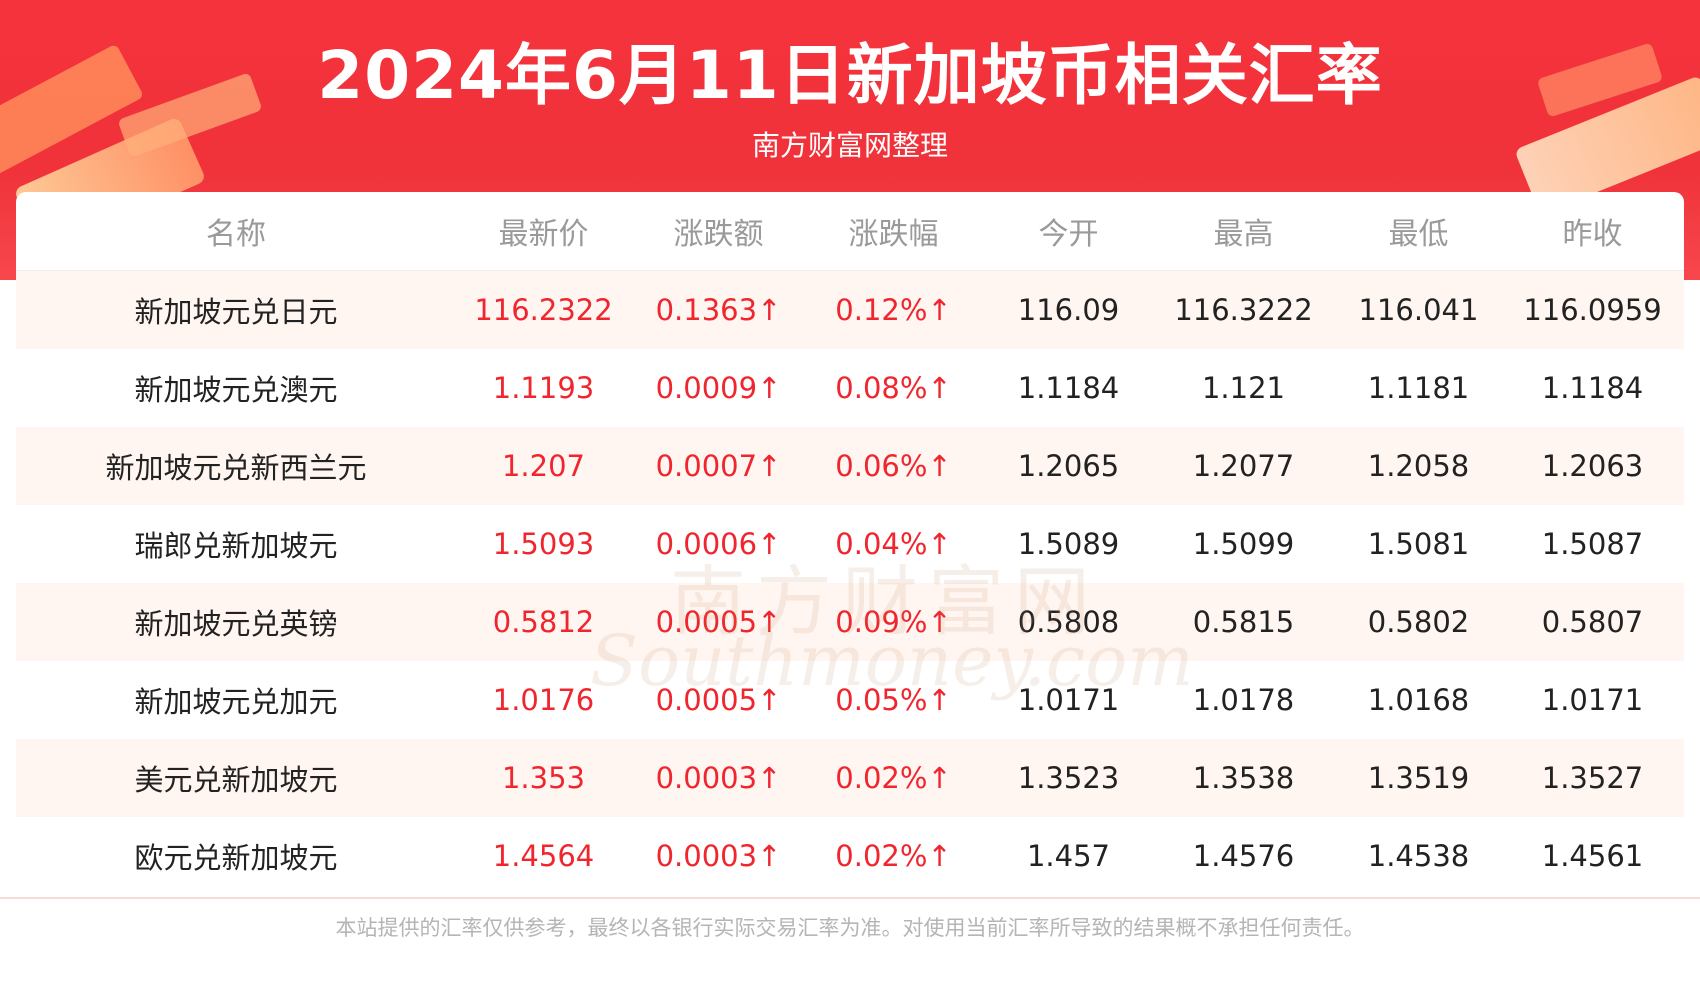 Image resolution: width=1700 pixels, height=1000 pixels. I want to click on change-percent: 0.06%↑, so click(893, 466).